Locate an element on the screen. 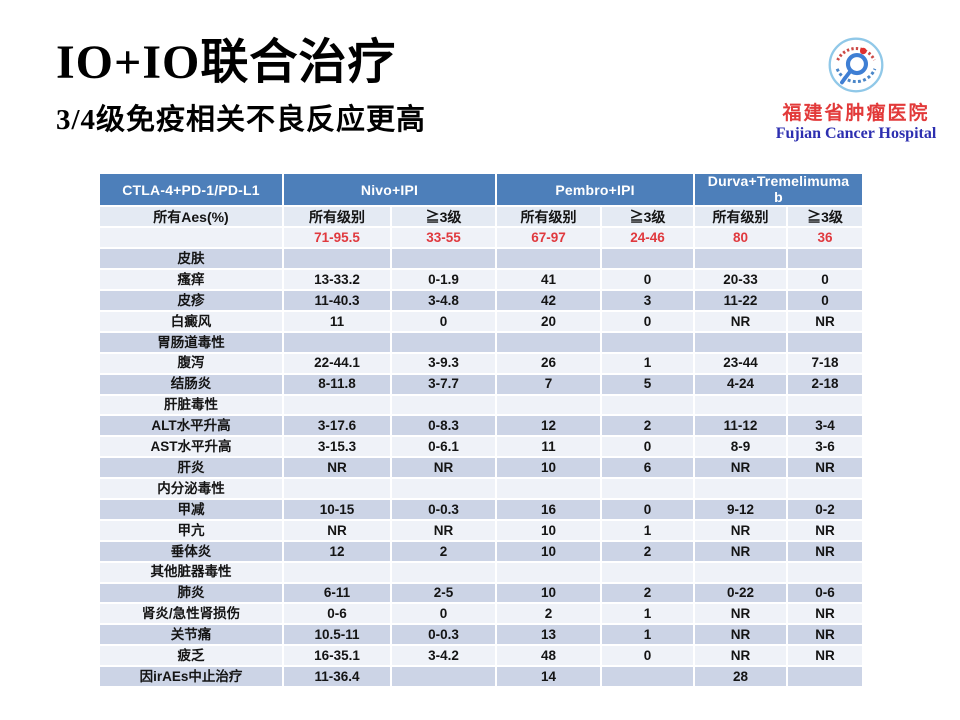  table-row: 瘙痒 13-33.2 0-1.9 41 0 20-33 0 is located at coordinates (481, 280).